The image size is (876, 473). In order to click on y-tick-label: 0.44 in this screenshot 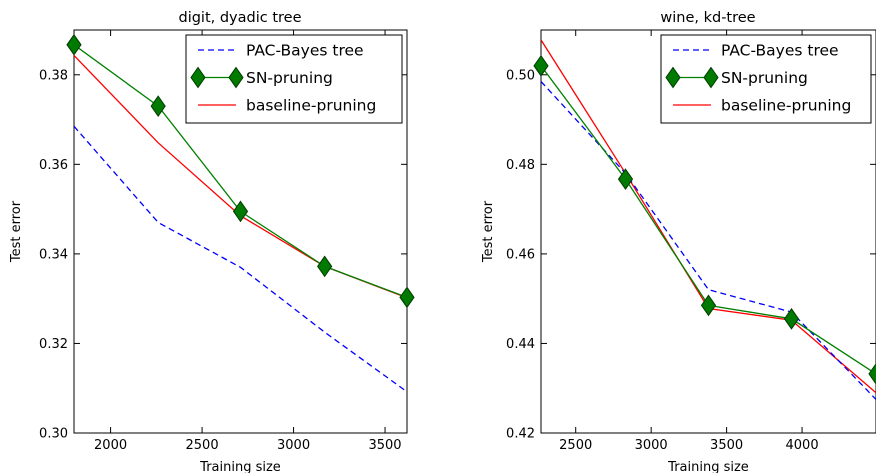, I will do `click(520, 344)`.